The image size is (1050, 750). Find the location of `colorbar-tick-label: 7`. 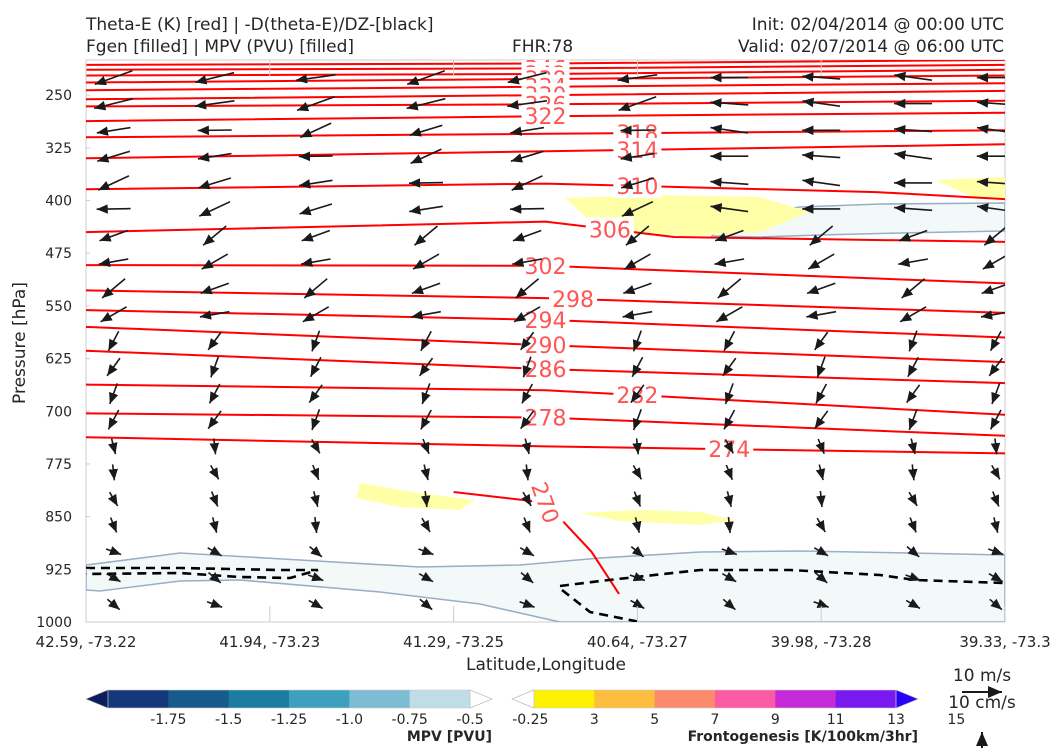

colorbar-tick-label: 7 is located at coordinates (715, 720).